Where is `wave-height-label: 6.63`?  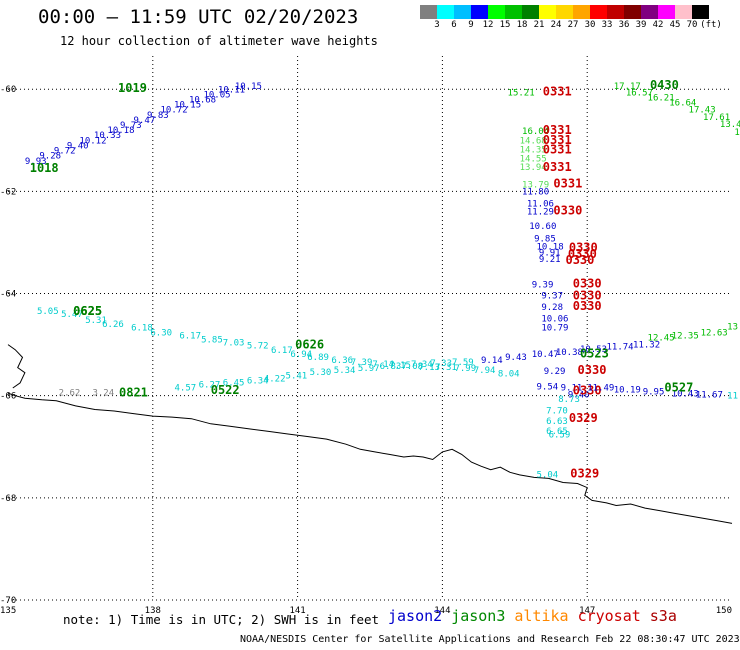 wave-height-label: 6.63 is located at coordinates (557, 422).